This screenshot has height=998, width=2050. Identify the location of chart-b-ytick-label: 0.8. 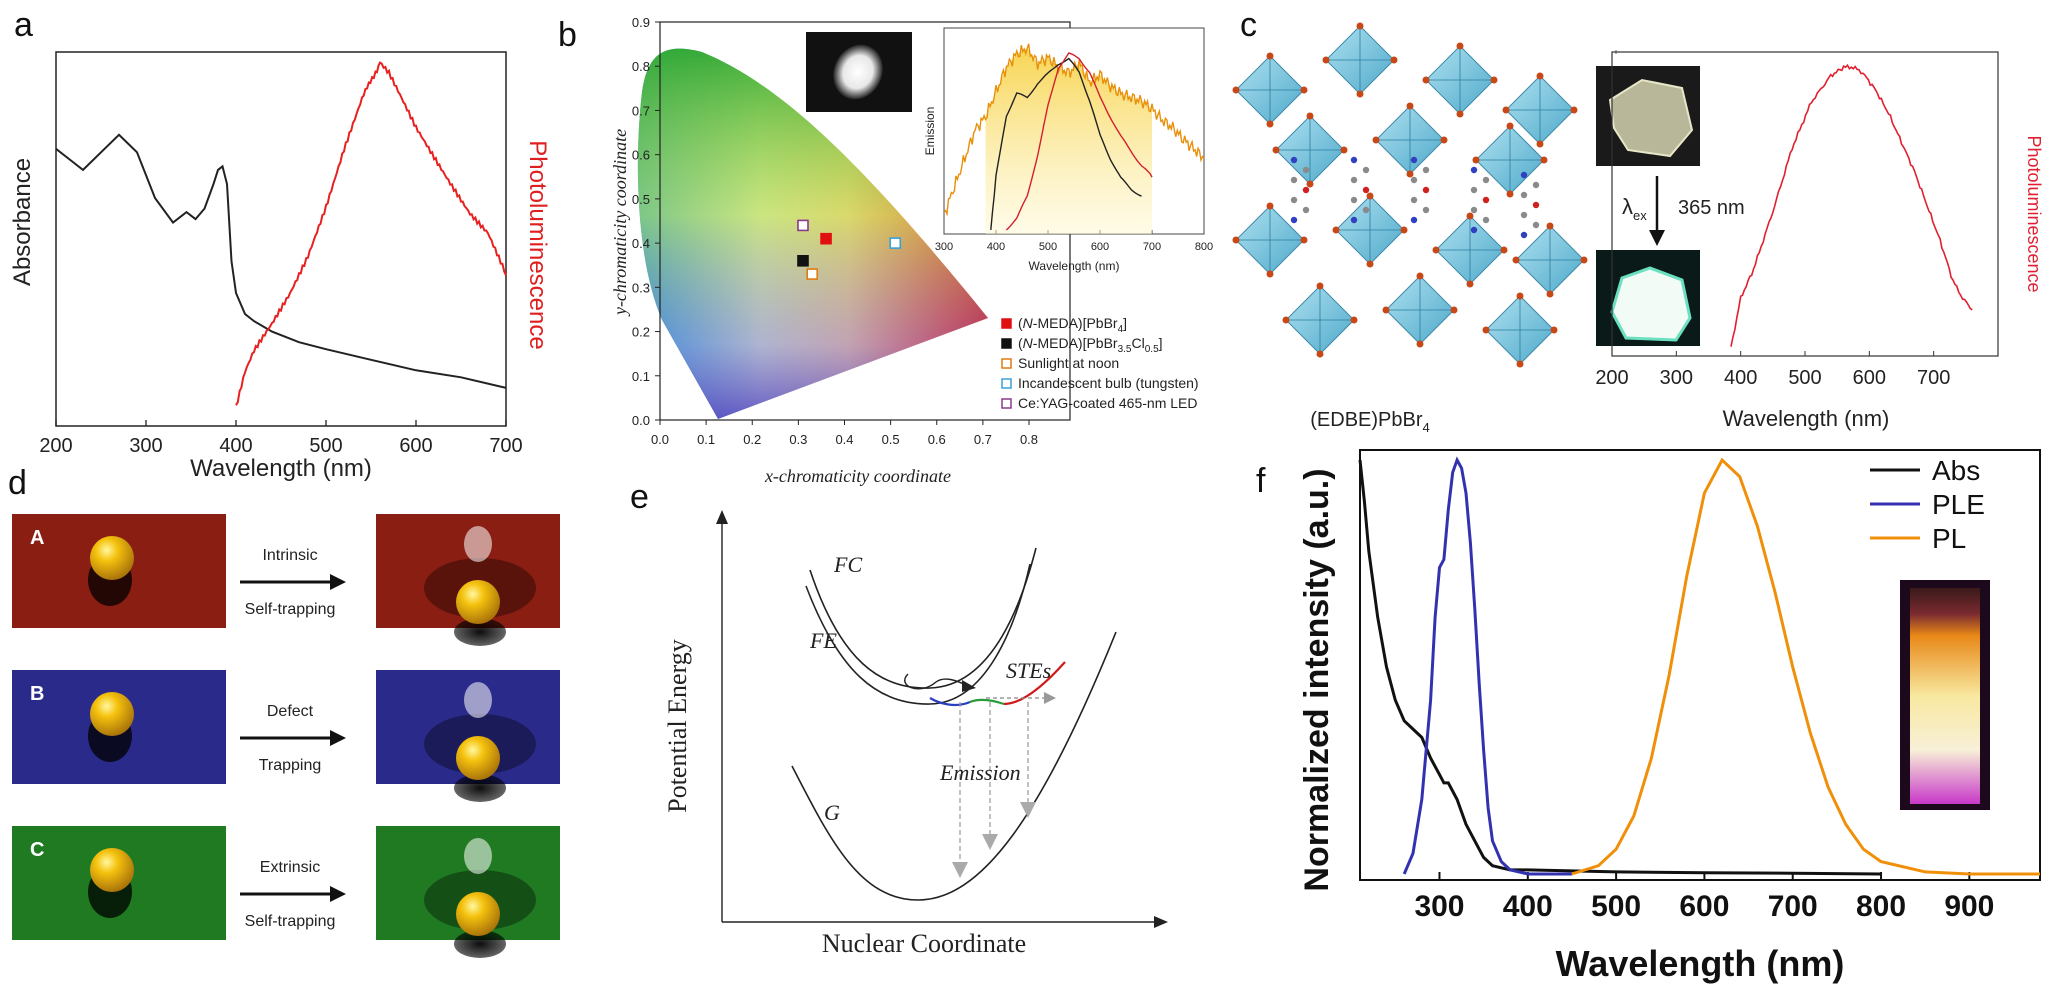
(641, 66).